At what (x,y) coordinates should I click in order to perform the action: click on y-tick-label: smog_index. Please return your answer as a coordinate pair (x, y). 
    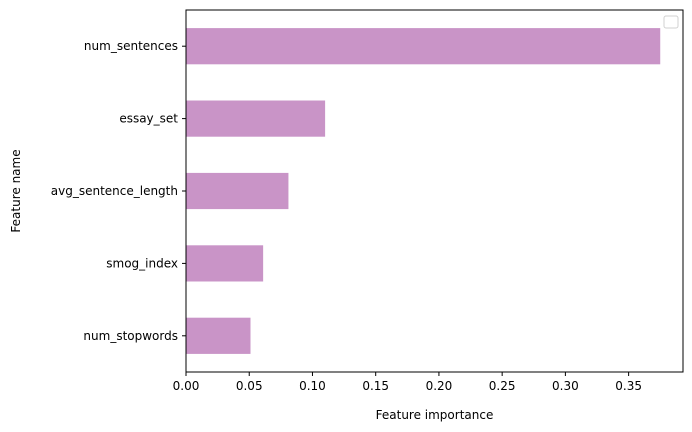
    Looking at the image, I should click on (142, 263).